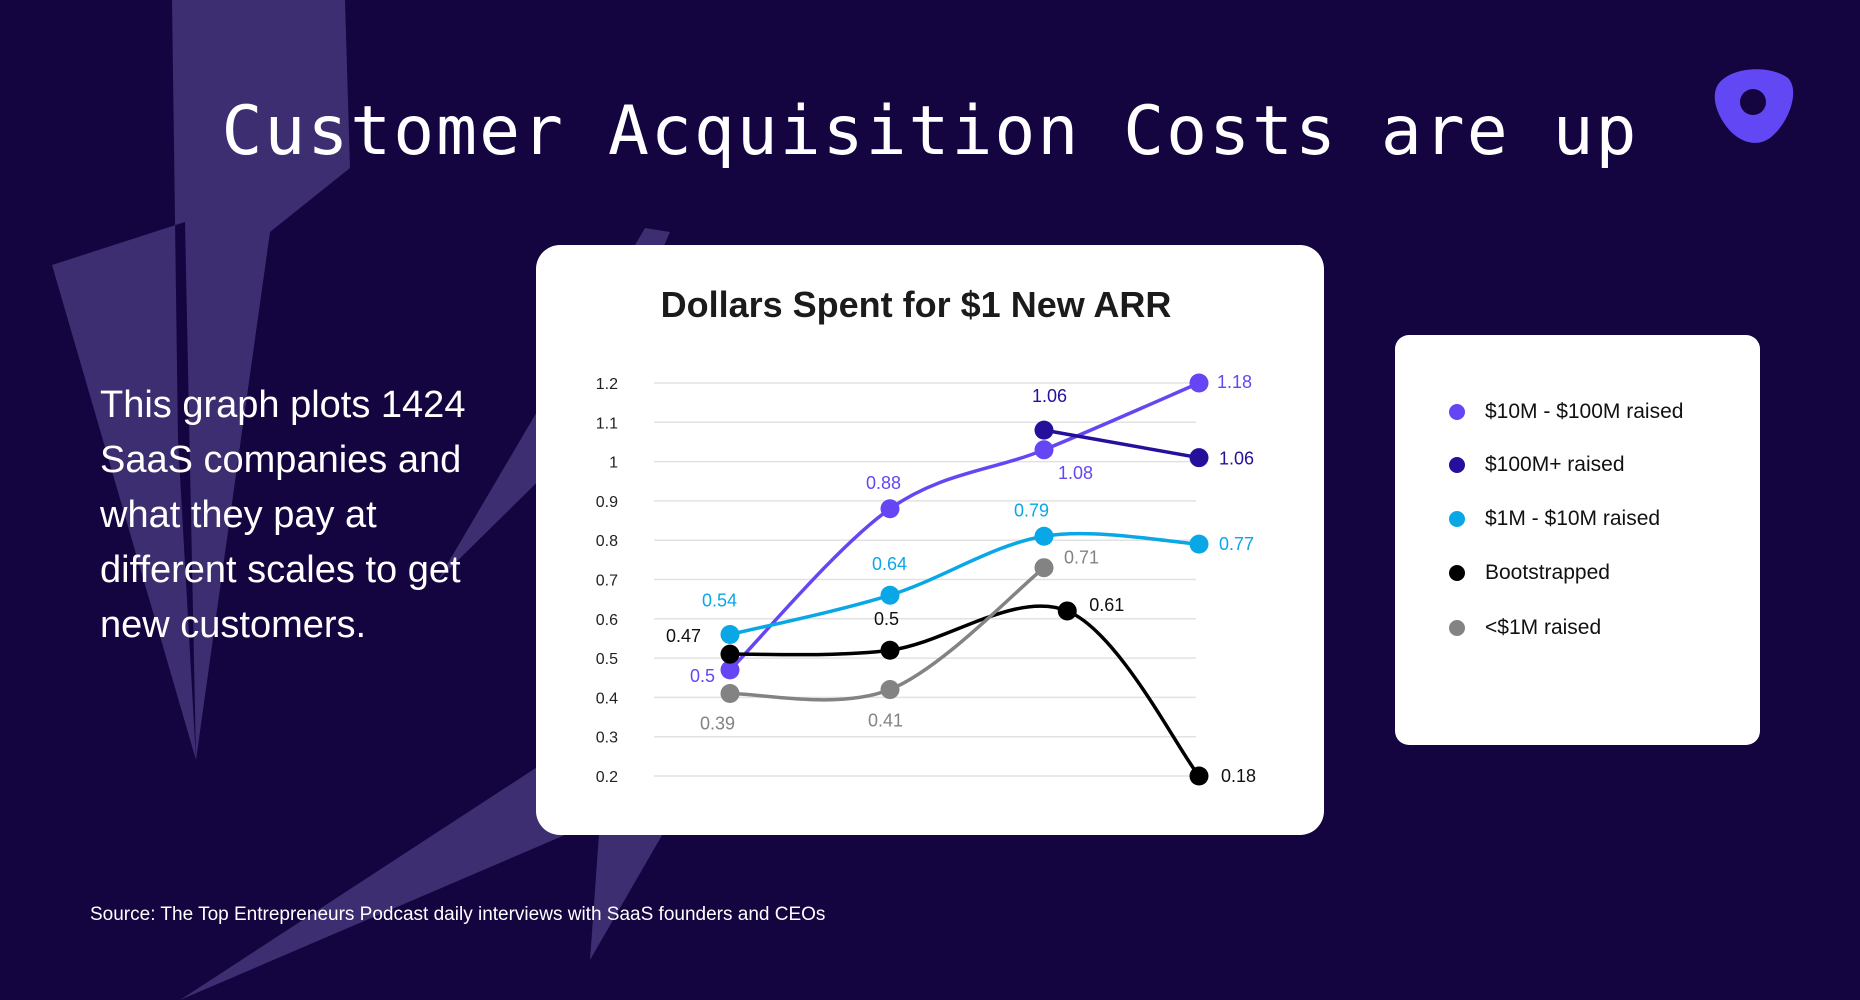  I want to click on data-label: 0.61, so click(1106, 605).